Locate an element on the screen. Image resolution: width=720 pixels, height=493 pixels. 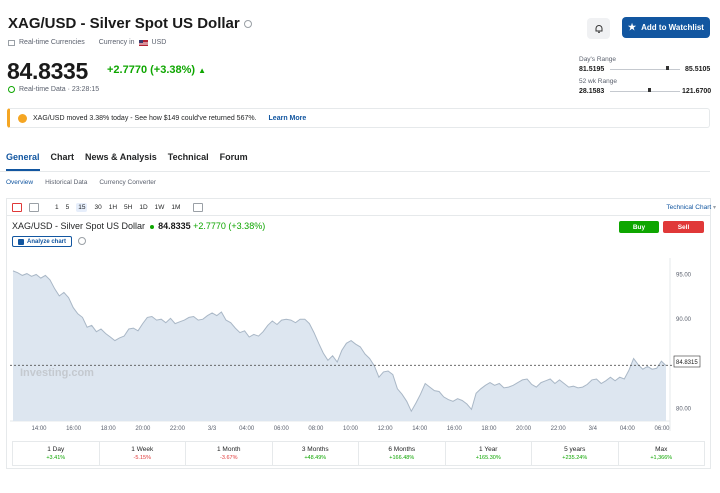
performance-period: 5 years is located at coordinates (575, 449).